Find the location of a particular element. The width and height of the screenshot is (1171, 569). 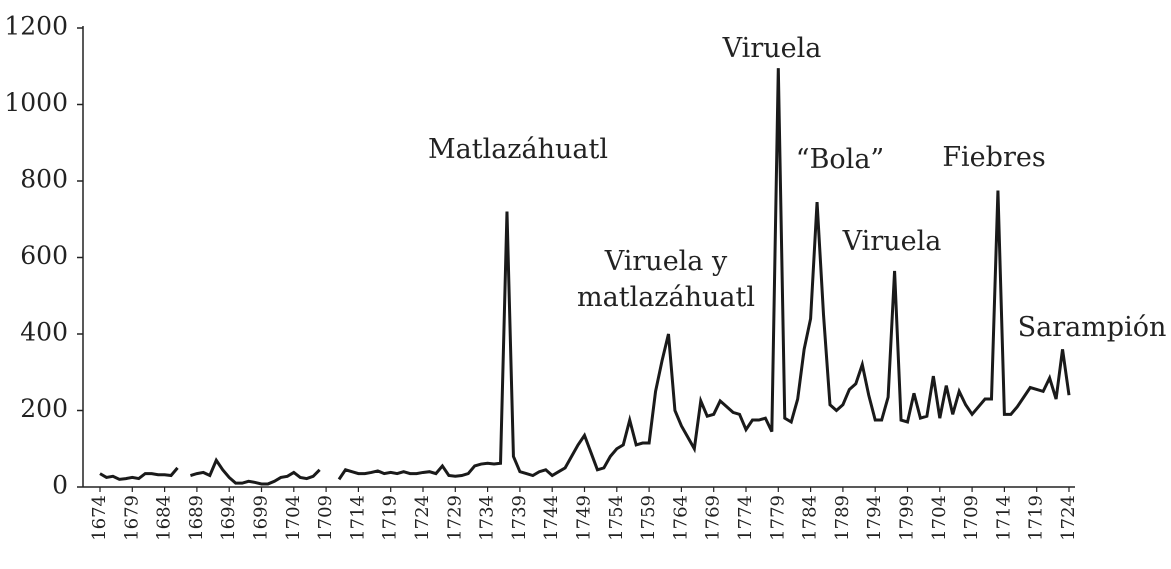

annotation-line: matlazáhuatl is located at coordinates (666, 297).